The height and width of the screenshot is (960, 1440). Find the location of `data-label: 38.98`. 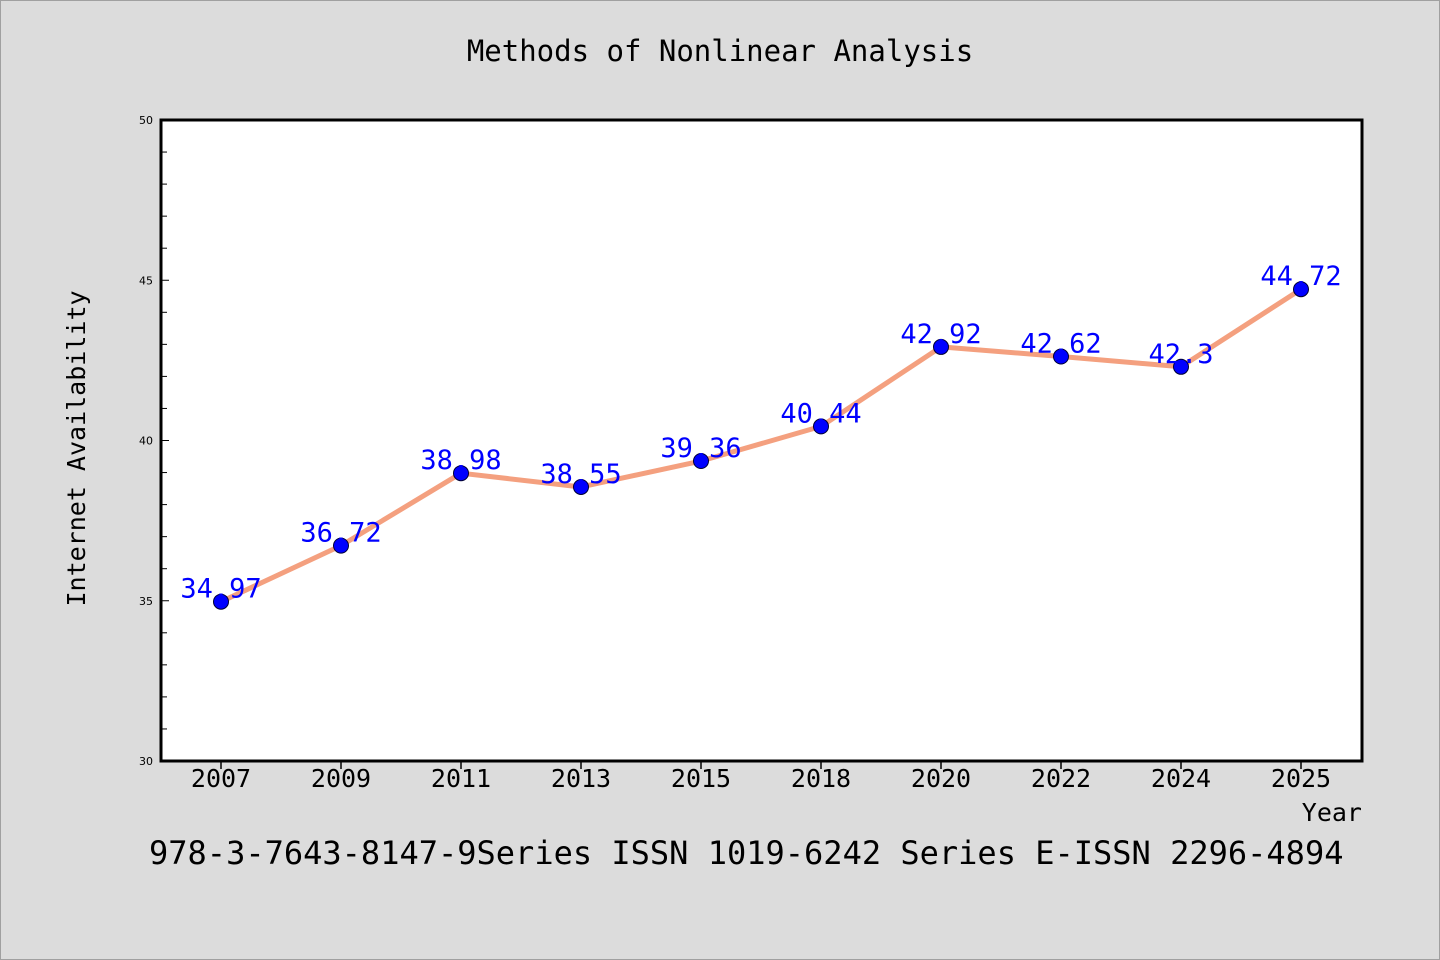

data-label: 38.98 is located at coordinates (460, 460).